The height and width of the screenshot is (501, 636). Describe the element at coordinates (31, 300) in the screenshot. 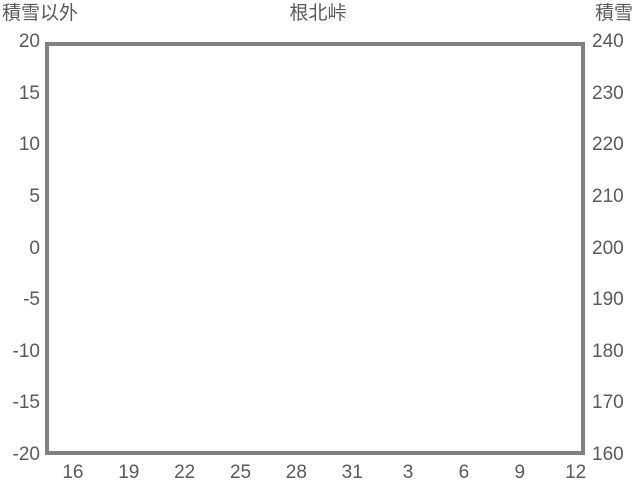

I see `y-tick-left: -5` at that location.